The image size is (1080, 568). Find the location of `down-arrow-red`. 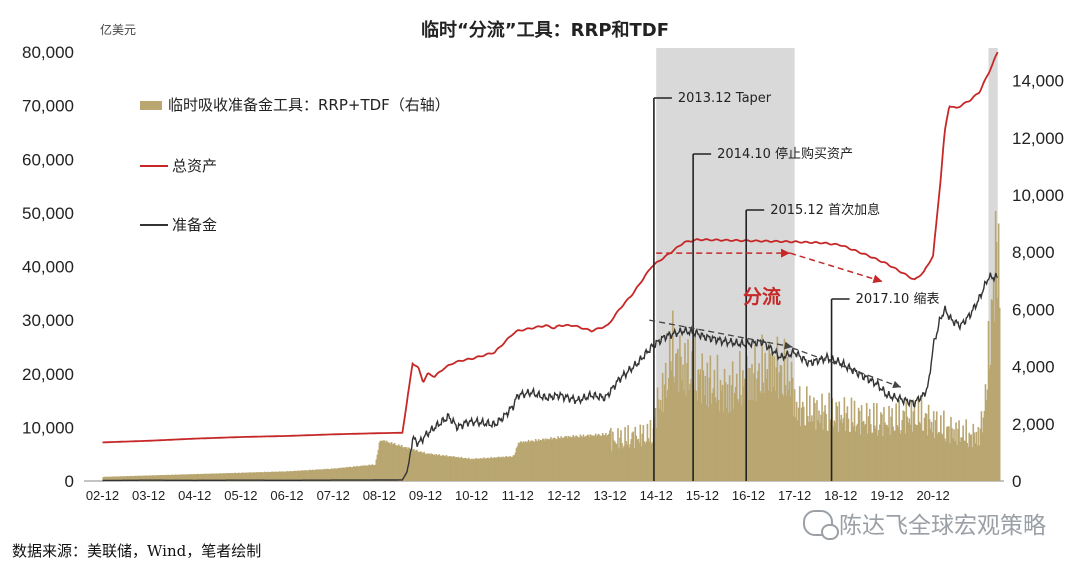

down-arrow-red is located at coordinates (836, 268).